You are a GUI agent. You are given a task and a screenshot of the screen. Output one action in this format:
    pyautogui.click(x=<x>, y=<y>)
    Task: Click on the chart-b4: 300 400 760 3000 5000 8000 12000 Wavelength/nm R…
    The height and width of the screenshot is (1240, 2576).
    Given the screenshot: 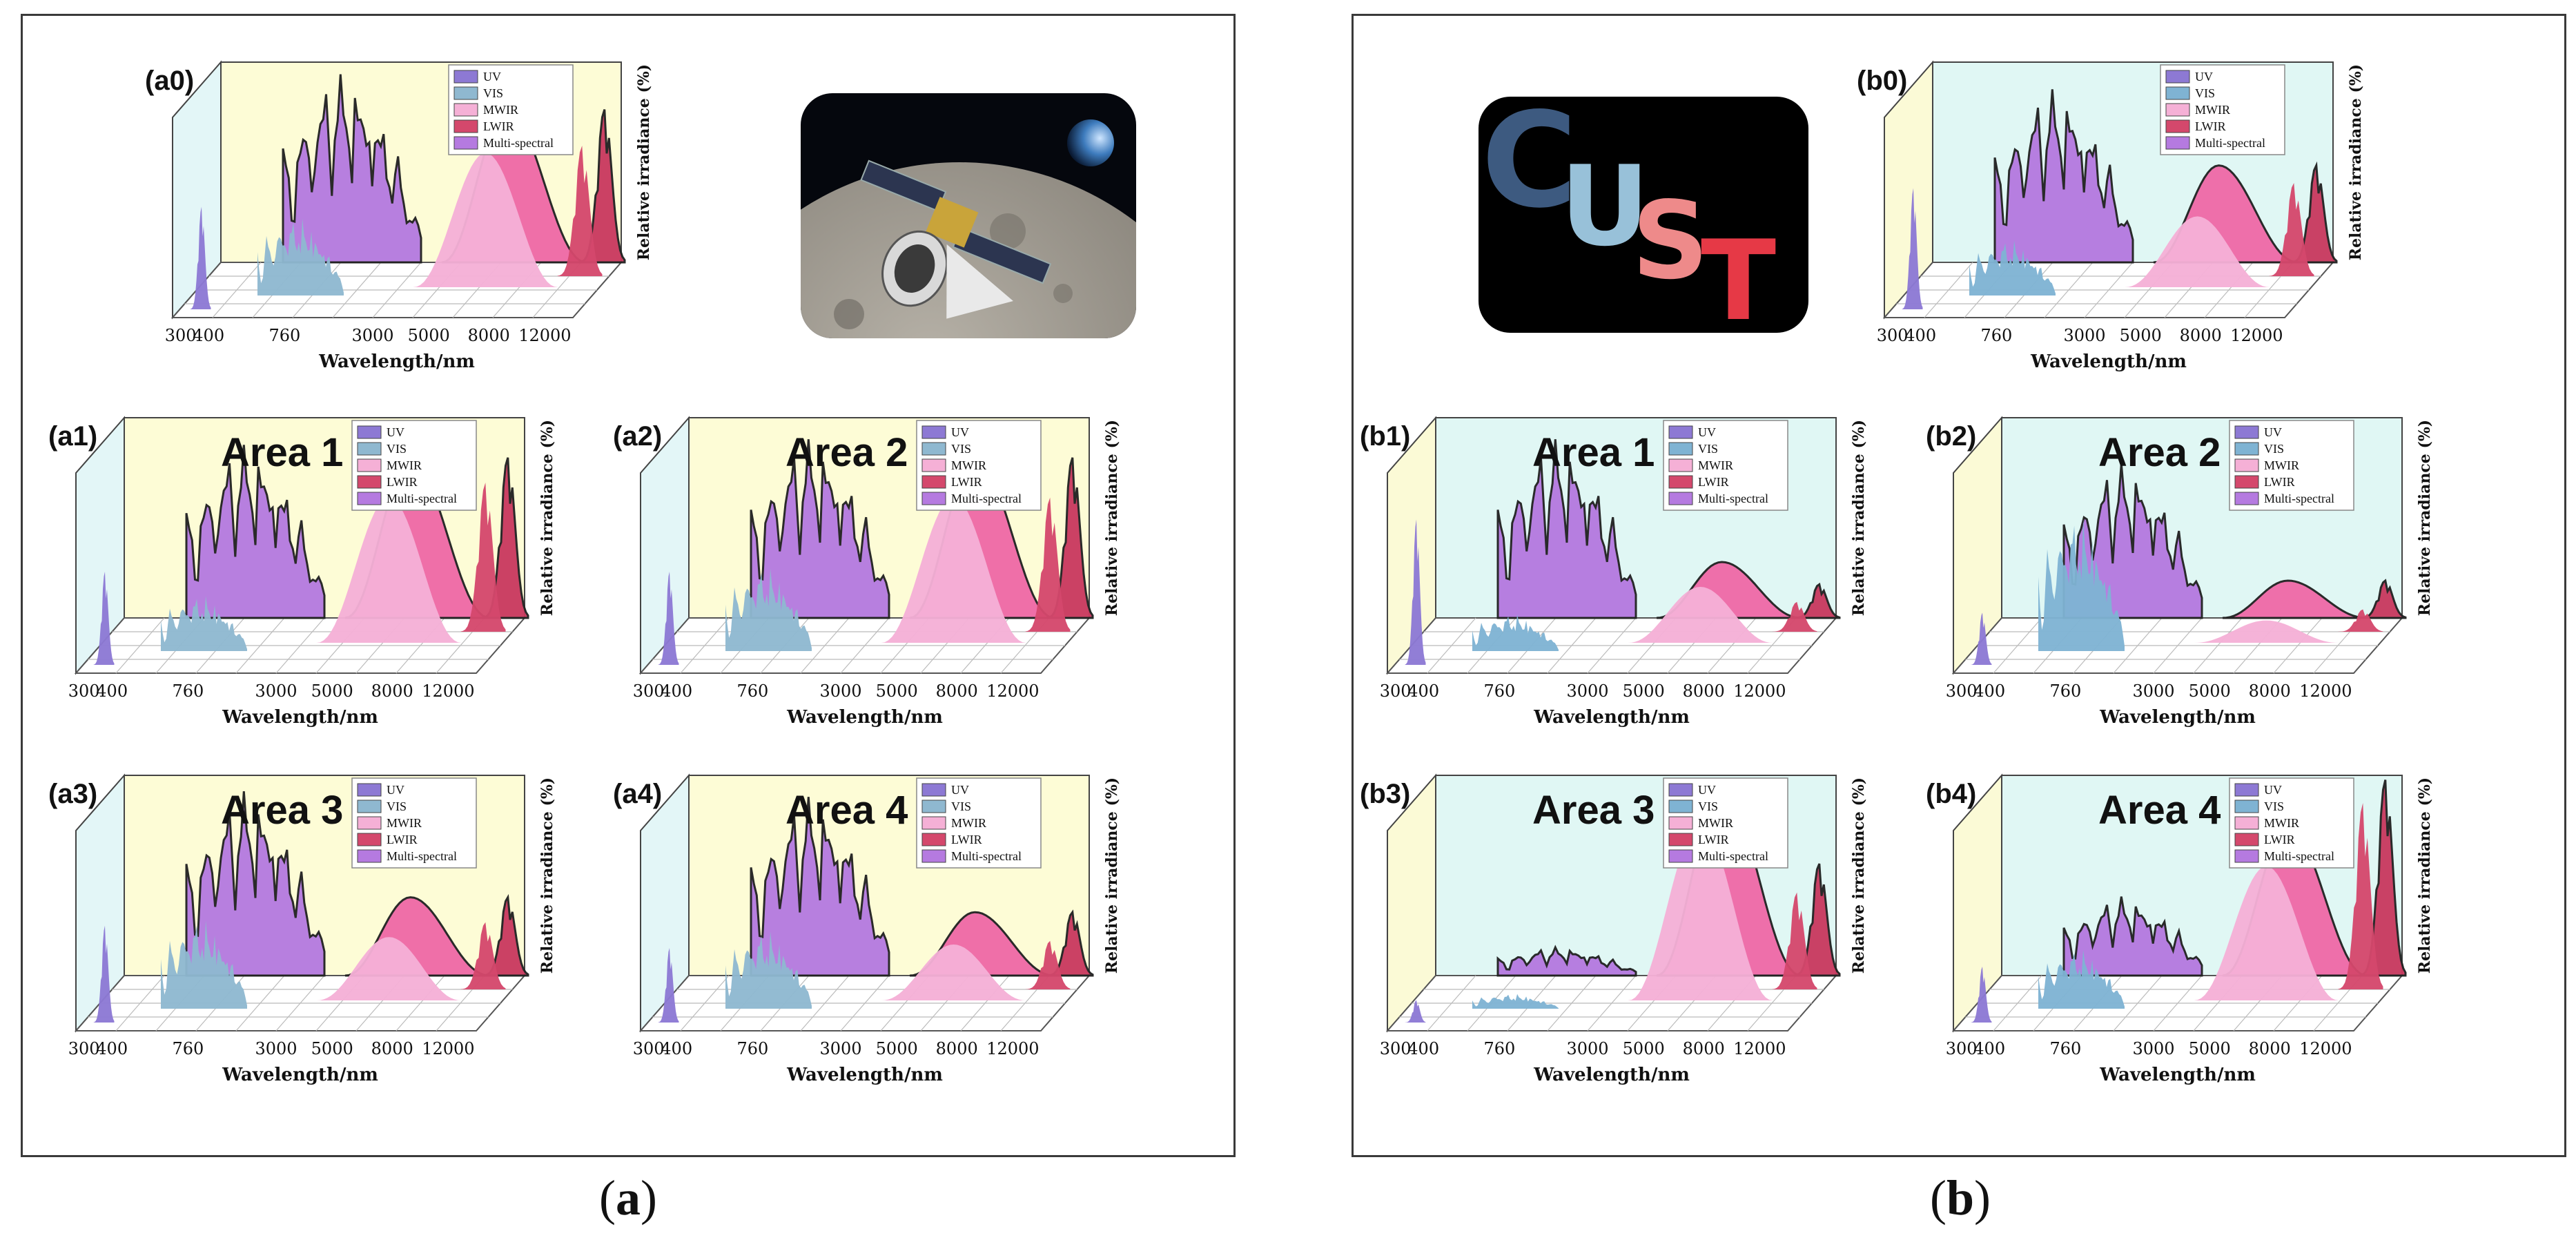 What is the action you would take?
    pyautogui.click(x=2212, y=941)
    